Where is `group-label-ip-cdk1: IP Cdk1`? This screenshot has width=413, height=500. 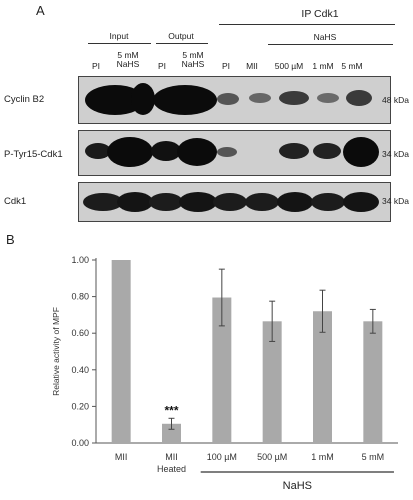 group-label-ip-cdk1: IP Cdk1 is located at coordinates (320, 14).